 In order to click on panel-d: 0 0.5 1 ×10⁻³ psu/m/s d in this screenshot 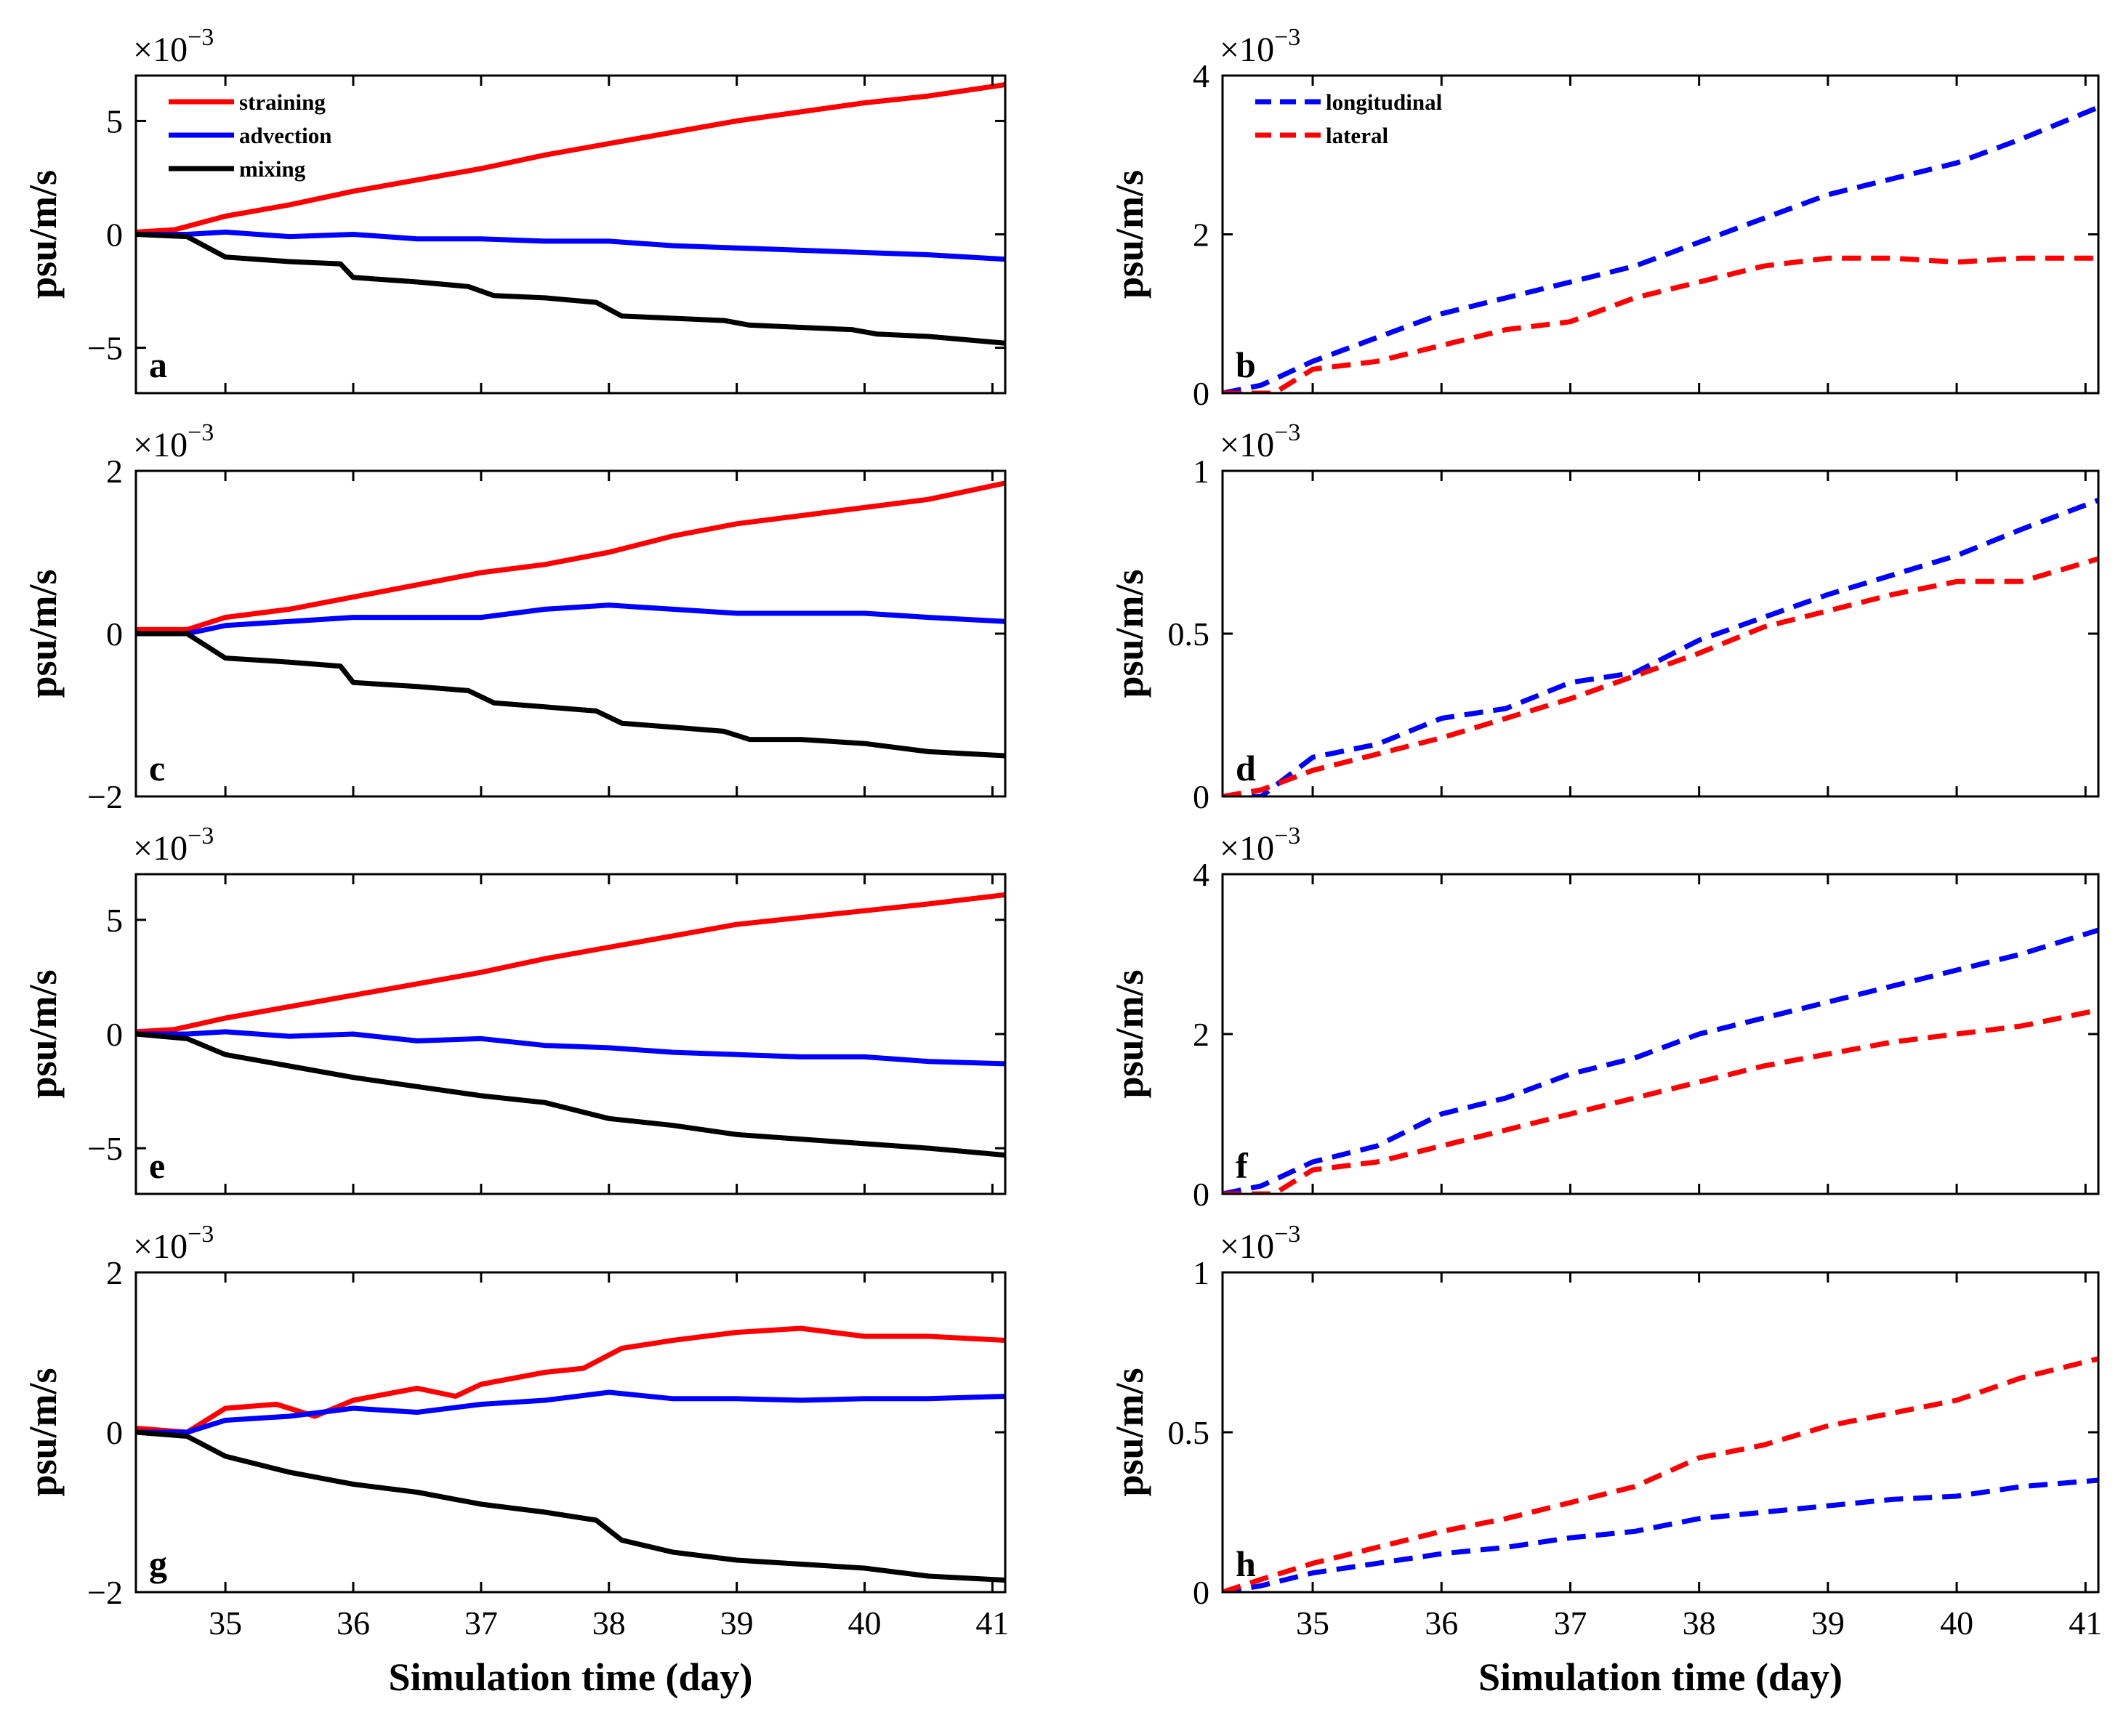, I will do `click(1604, 617)`.